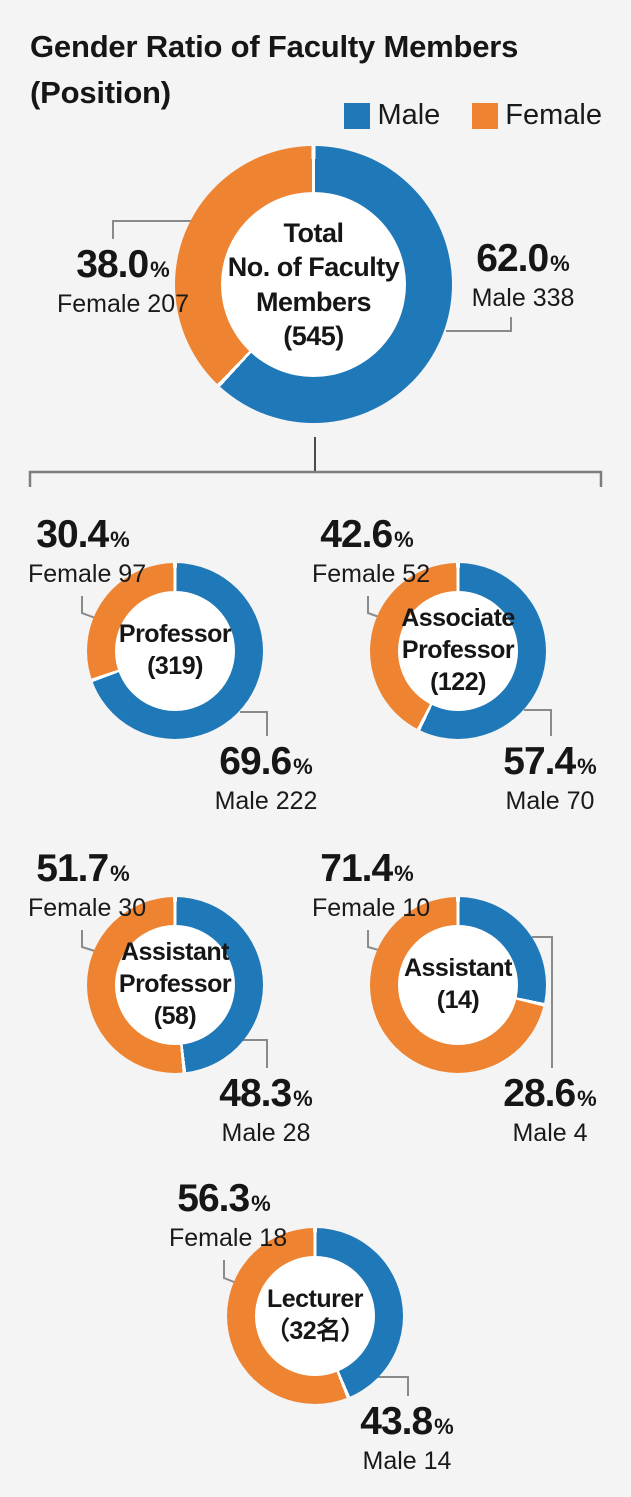  Describe the element at coordinates (479, 324) in the screenshot. I see `connector-total-male` at that location.